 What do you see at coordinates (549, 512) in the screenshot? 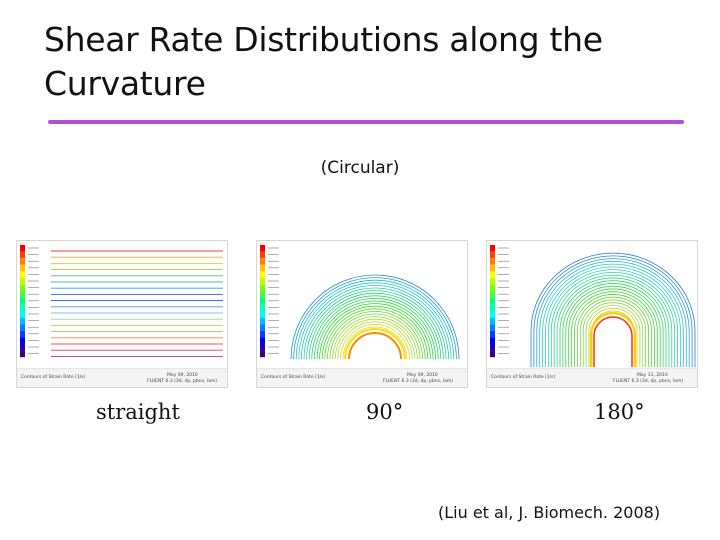
I see `citation: (Liu et al, J. Biomech. 2008)` at bounding box center [549, 512].